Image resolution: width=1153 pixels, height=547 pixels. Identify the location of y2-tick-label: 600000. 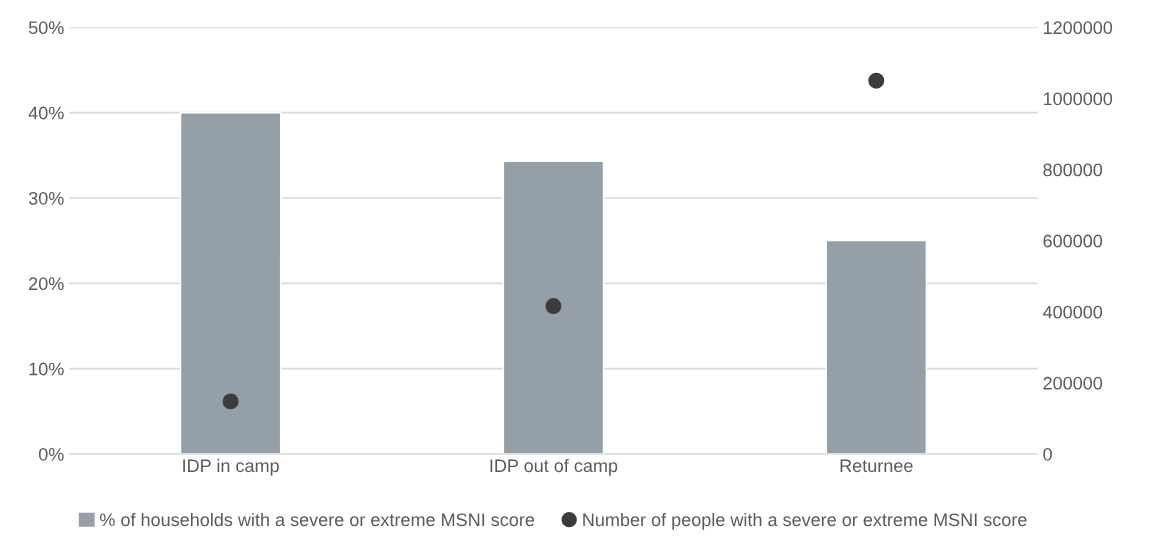
(1073, 241).